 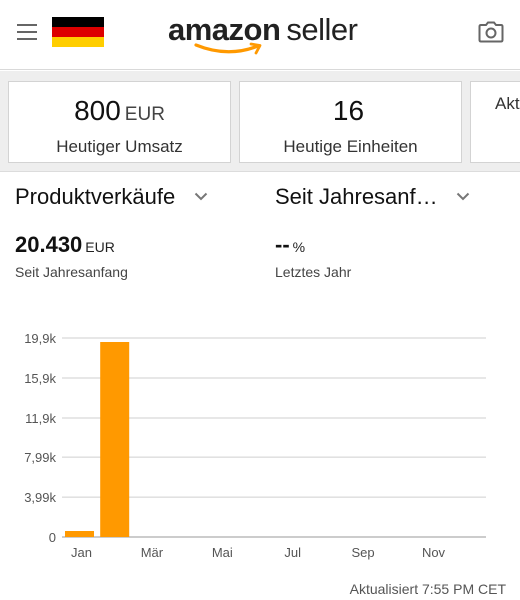 What do you see at coordinates (78, 32) in the screenshot?
I see `germany-flag-icon` at bounding box center [78, 32].